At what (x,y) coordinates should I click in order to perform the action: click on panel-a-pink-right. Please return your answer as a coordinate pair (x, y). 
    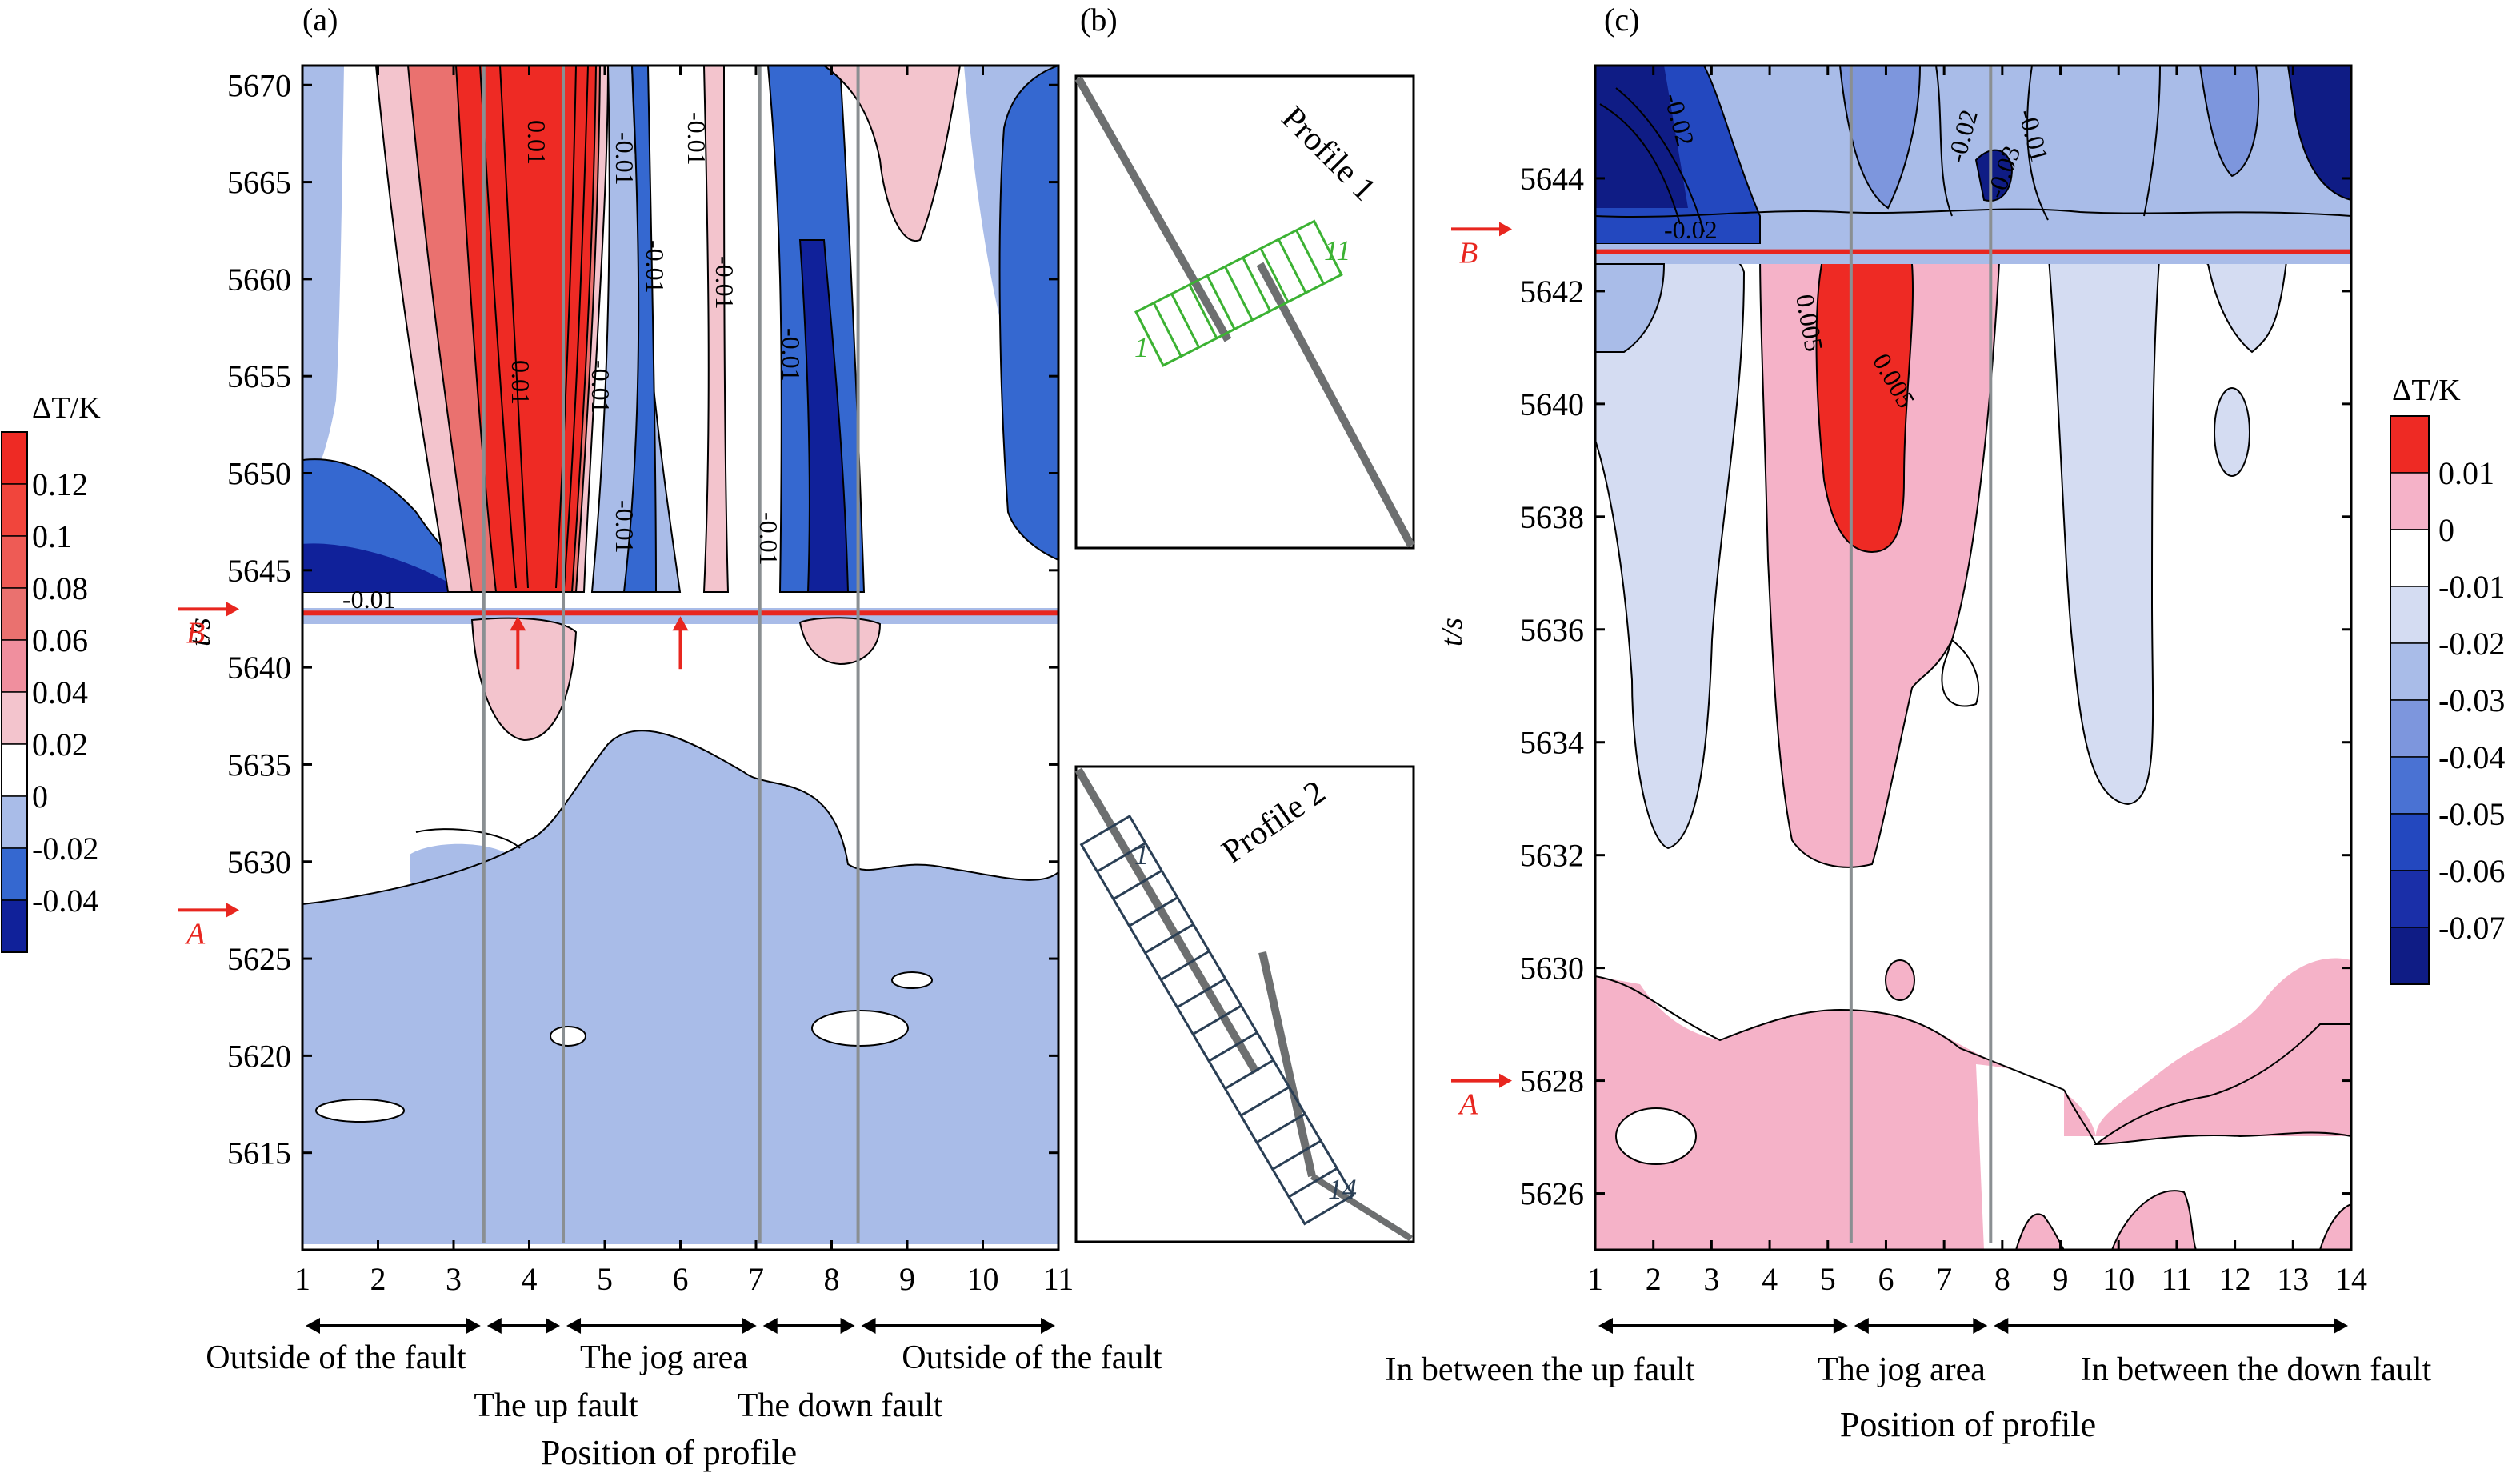
    Looking at the image, I should click on (892, 154).